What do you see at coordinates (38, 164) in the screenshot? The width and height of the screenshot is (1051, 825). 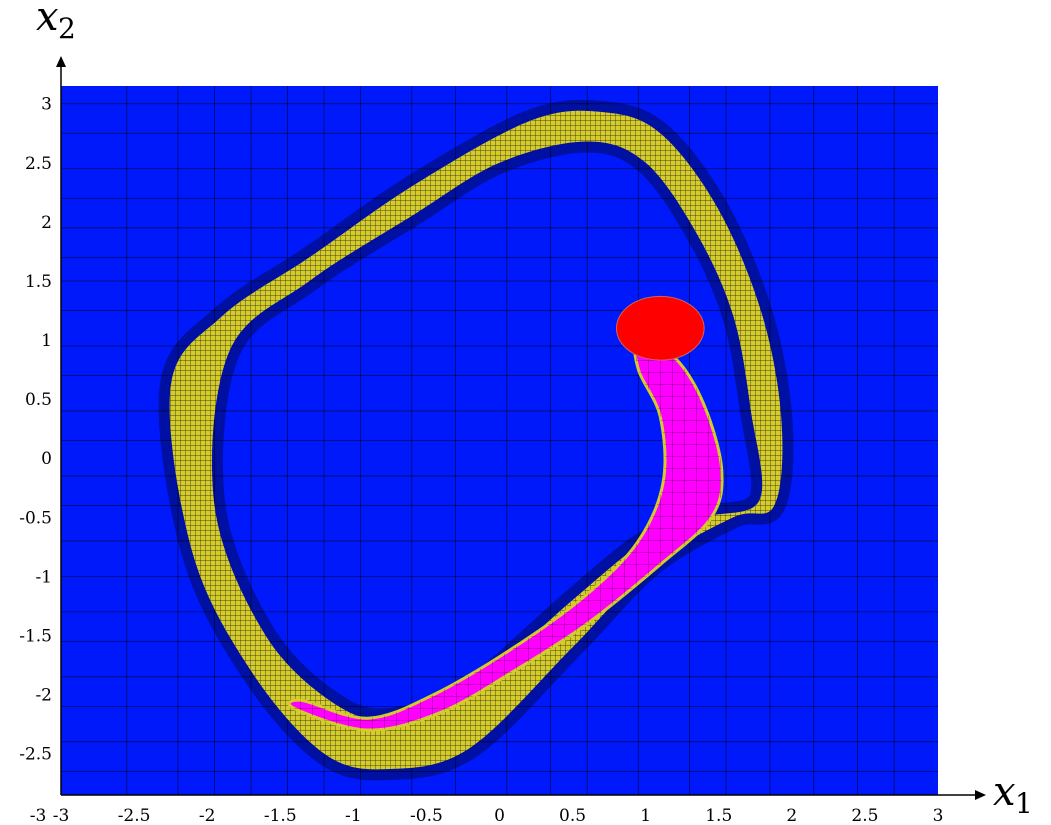 I see `y-tick-label: 2.5` at bounding box center [38, 164].